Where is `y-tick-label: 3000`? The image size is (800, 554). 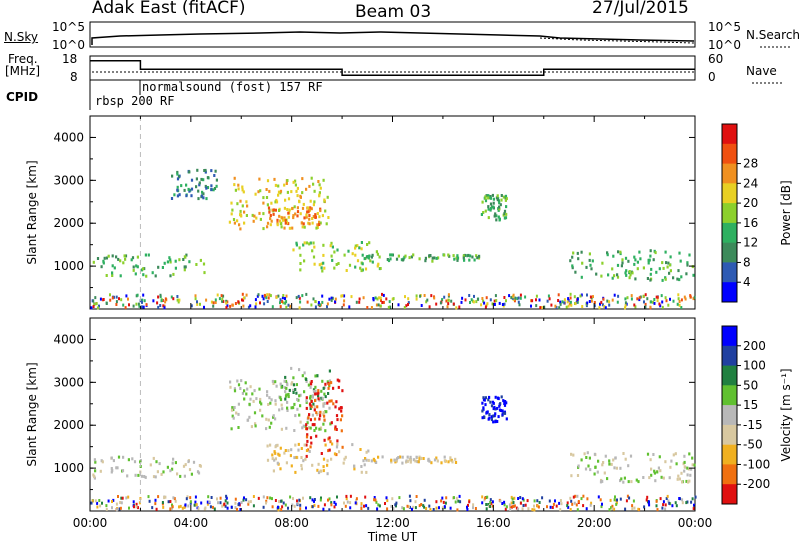 y-tick-label: 3000 is located at coordinates (68, 382).